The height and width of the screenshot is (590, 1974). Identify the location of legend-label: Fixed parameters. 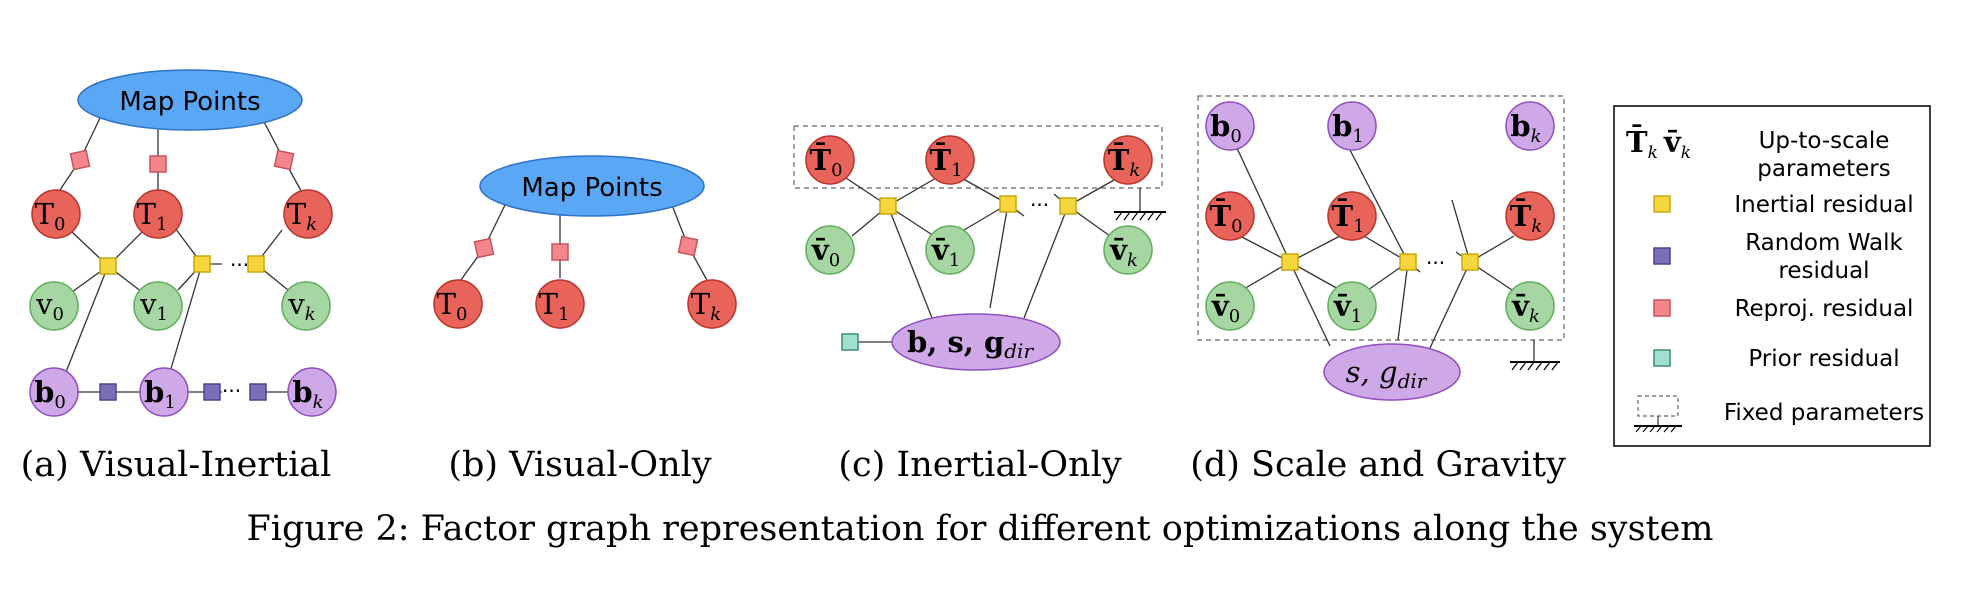
(1824, 413).